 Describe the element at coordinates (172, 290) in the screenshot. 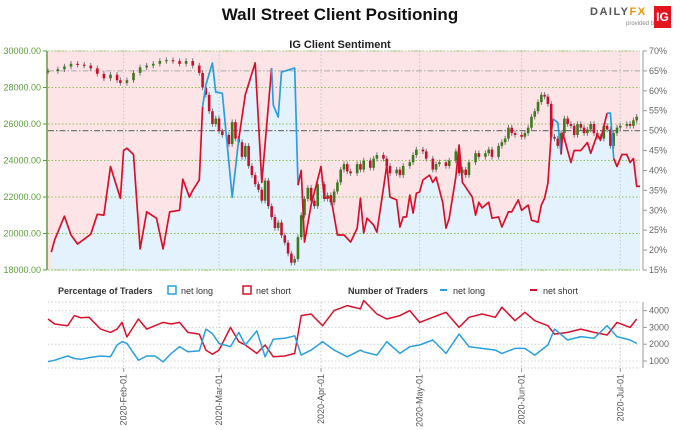

I see `legend-pct-long-swatch` at that location.